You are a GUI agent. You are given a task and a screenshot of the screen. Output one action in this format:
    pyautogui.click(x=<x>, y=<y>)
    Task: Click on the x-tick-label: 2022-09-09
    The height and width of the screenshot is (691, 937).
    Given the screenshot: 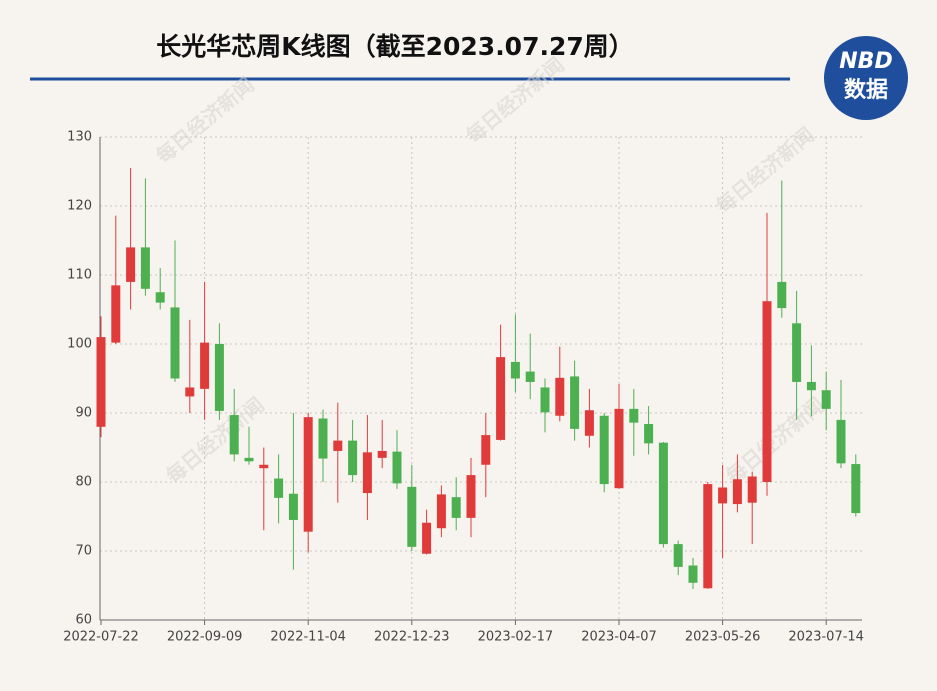 What is the action you would take?
    pyautogui.click(x=205, y=637)
    